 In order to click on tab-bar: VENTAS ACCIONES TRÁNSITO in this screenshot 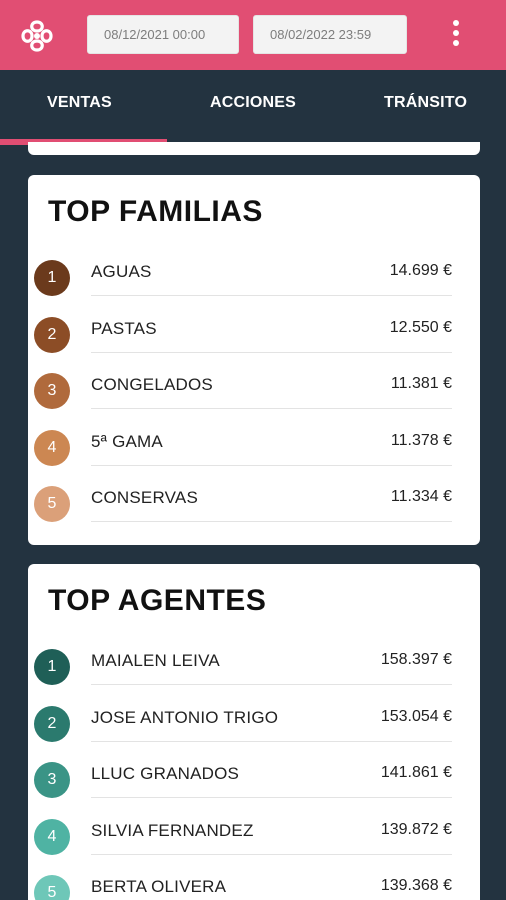, I will do `click(253, 107)`.